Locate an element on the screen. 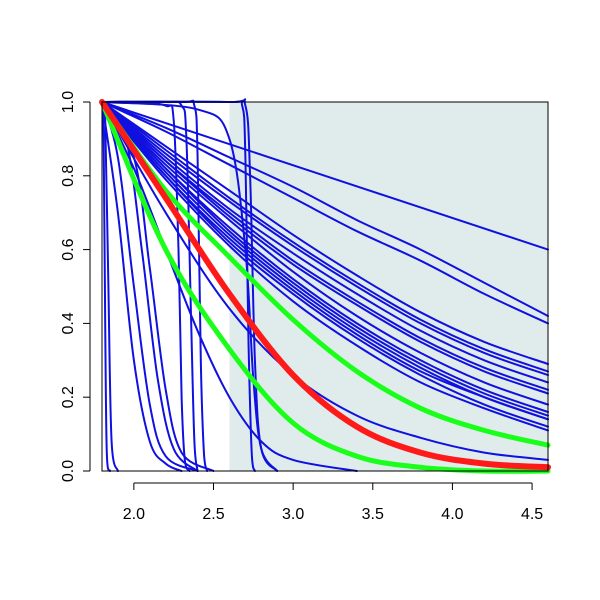 The width and height of the screenshot is (600, 600). x-tick-label-4: 4.0 is located at coordinates (452, 514).